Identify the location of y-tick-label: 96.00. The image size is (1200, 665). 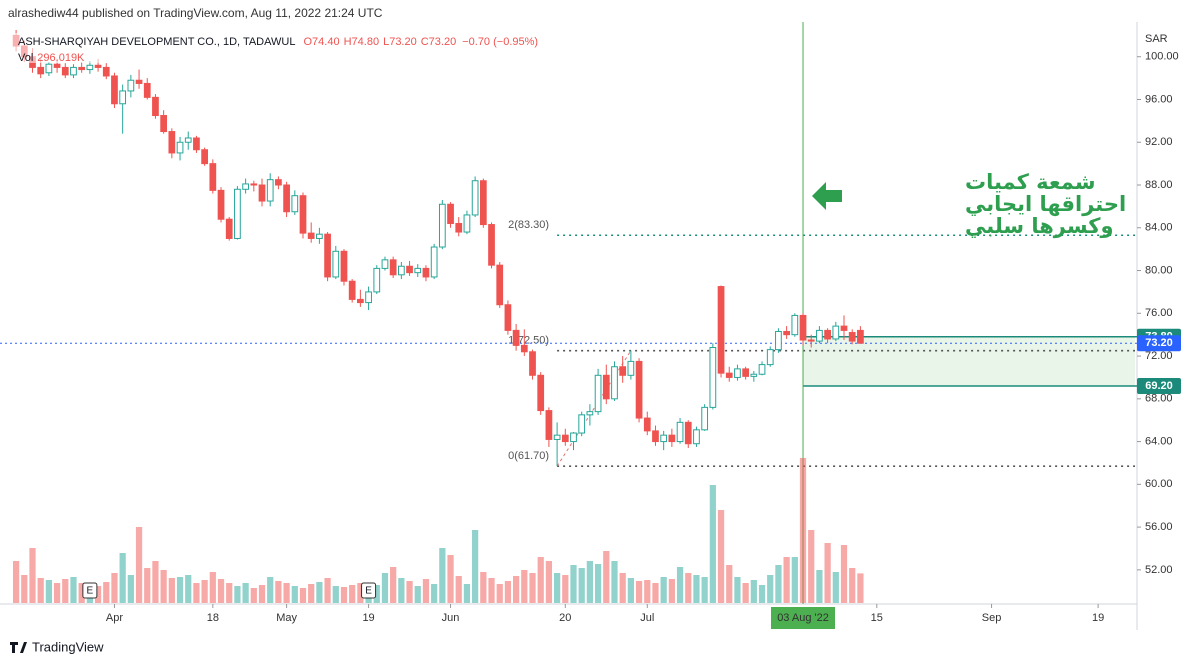
(1159, 99).